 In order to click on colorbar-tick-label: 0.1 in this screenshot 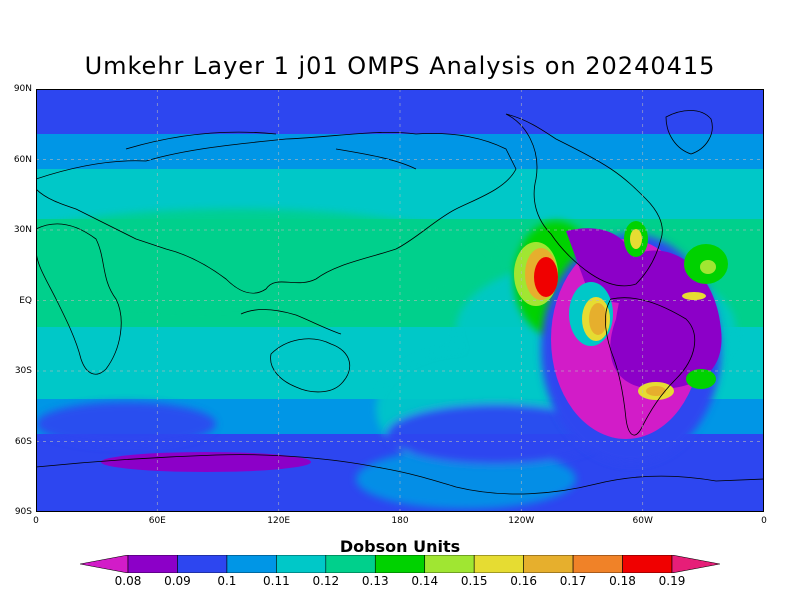, I will do `click(227, 581)`.